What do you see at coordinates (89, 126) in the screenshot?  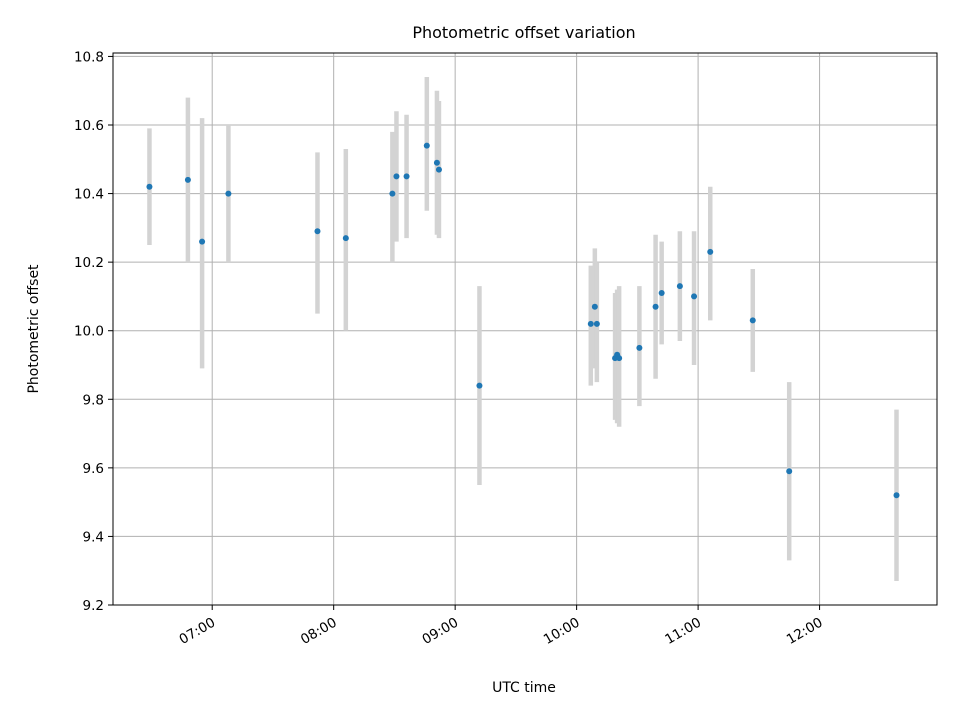 I see `y-tick-label: 10.6` at bounding box center [89, 126].